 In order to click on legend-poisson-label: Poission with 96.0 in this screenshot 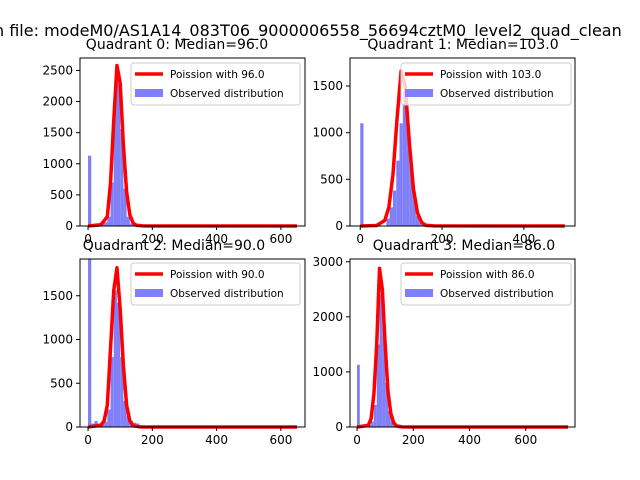, I will do `click(217, 75)`.